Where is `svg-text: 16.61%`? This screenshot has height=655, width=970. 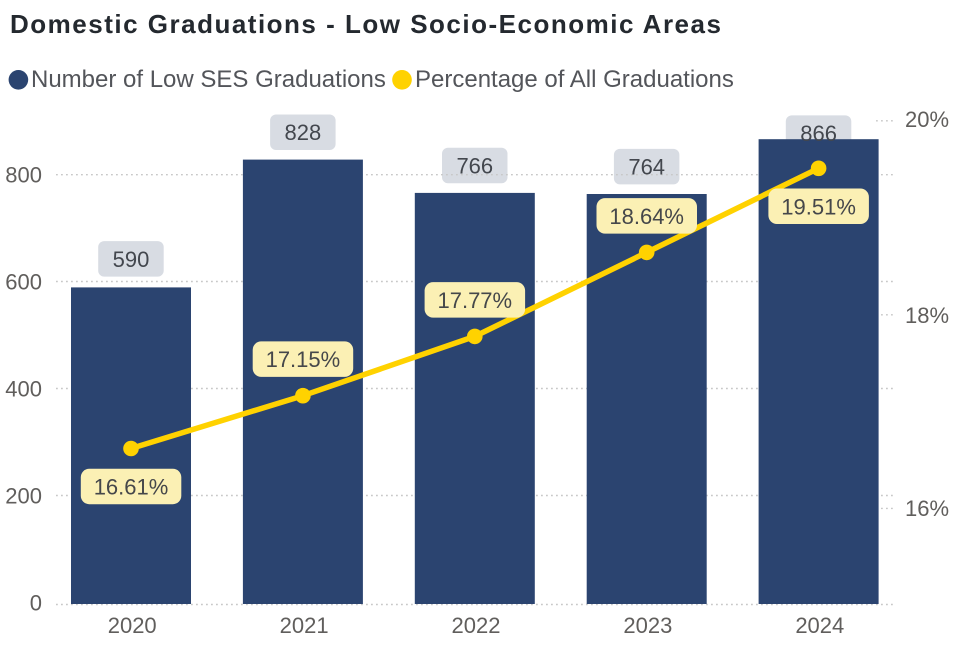 svg-text: 16.61% is located at coordinates (131, 487).